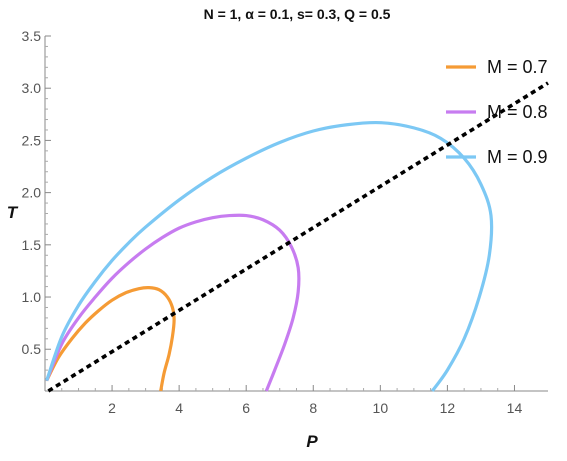 This screenshot has height=461, width=567. What do you see at coordinates (517, 67) in the screenshot?
I see `legend-label: M = 0.7` at bounding box center [517, 67].